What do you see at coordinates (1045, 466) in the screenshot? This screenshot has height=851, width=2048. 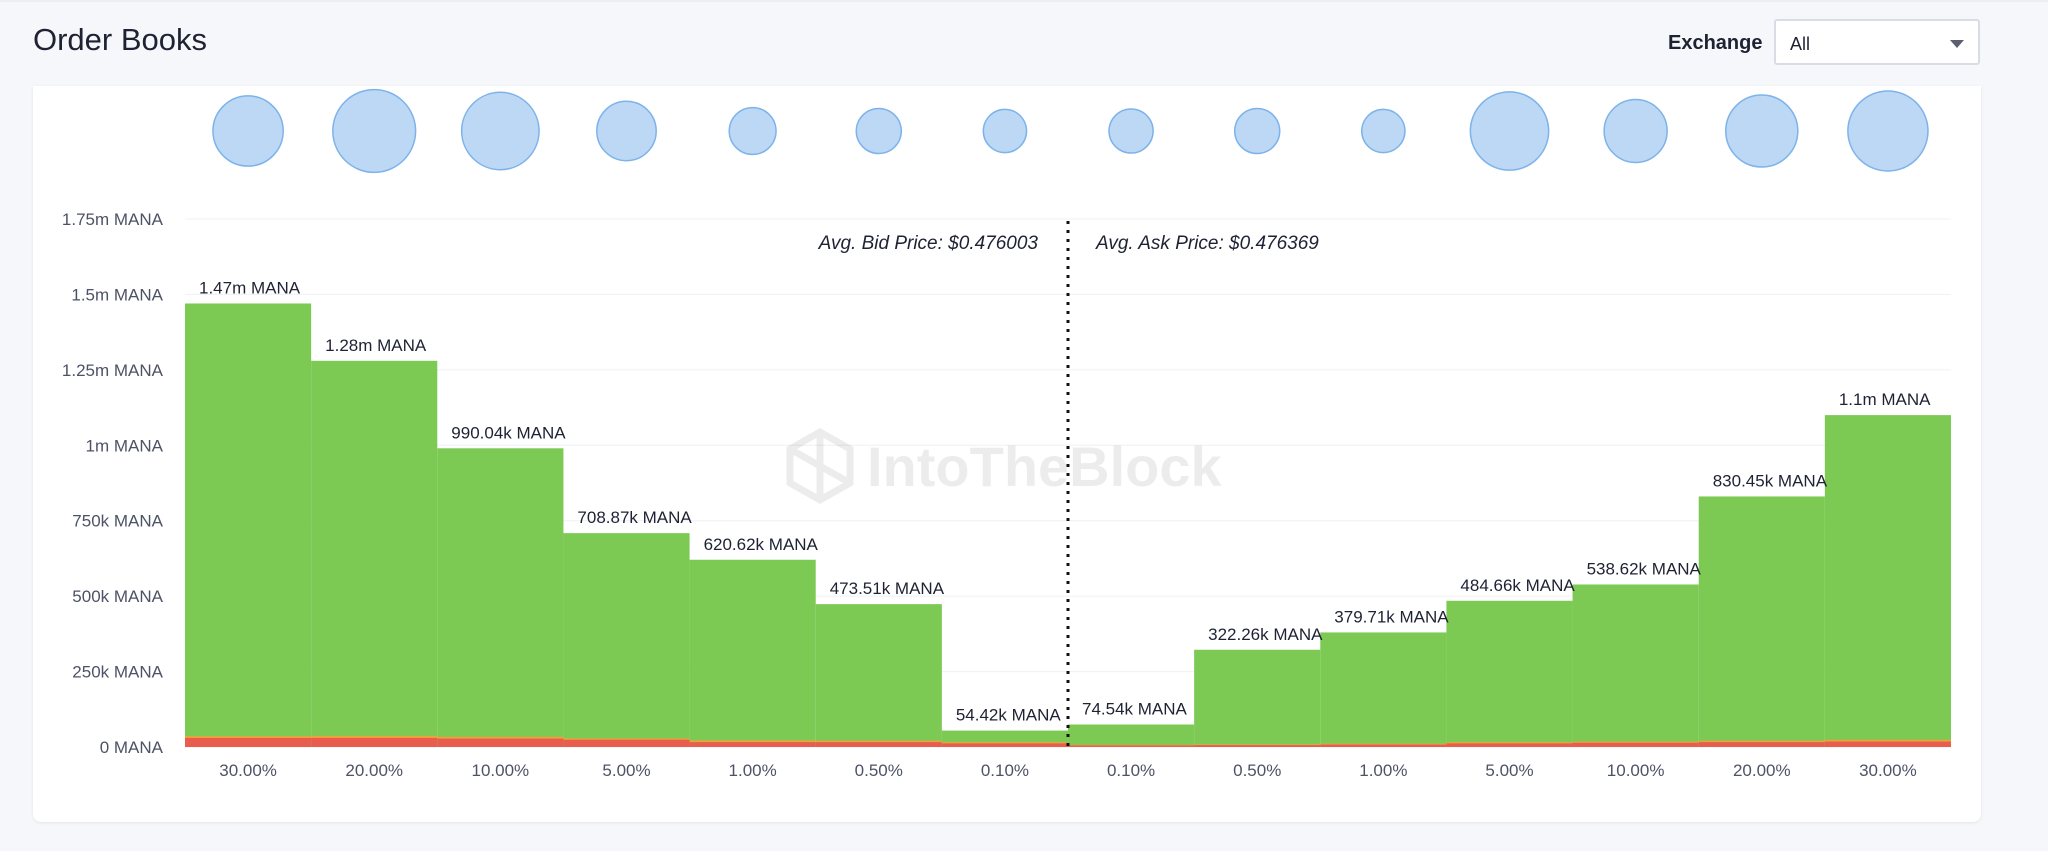 I see `watermark-text: IntoTheBlock` at bounding box center [1045, 466].